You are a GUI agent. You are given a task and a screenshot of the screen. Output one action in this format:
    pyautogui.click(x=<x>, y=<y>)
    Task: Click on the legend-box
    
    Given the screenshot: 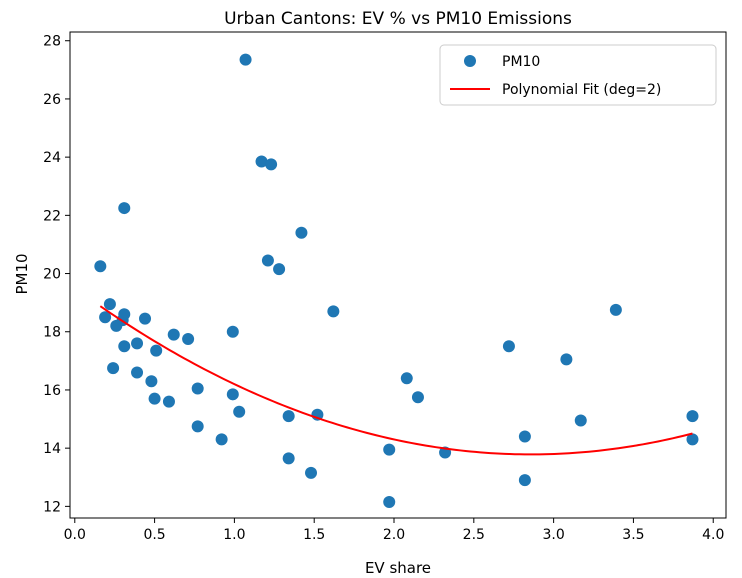 What is the action you would take?
    pyautogui.click(x=578, y=75)
    